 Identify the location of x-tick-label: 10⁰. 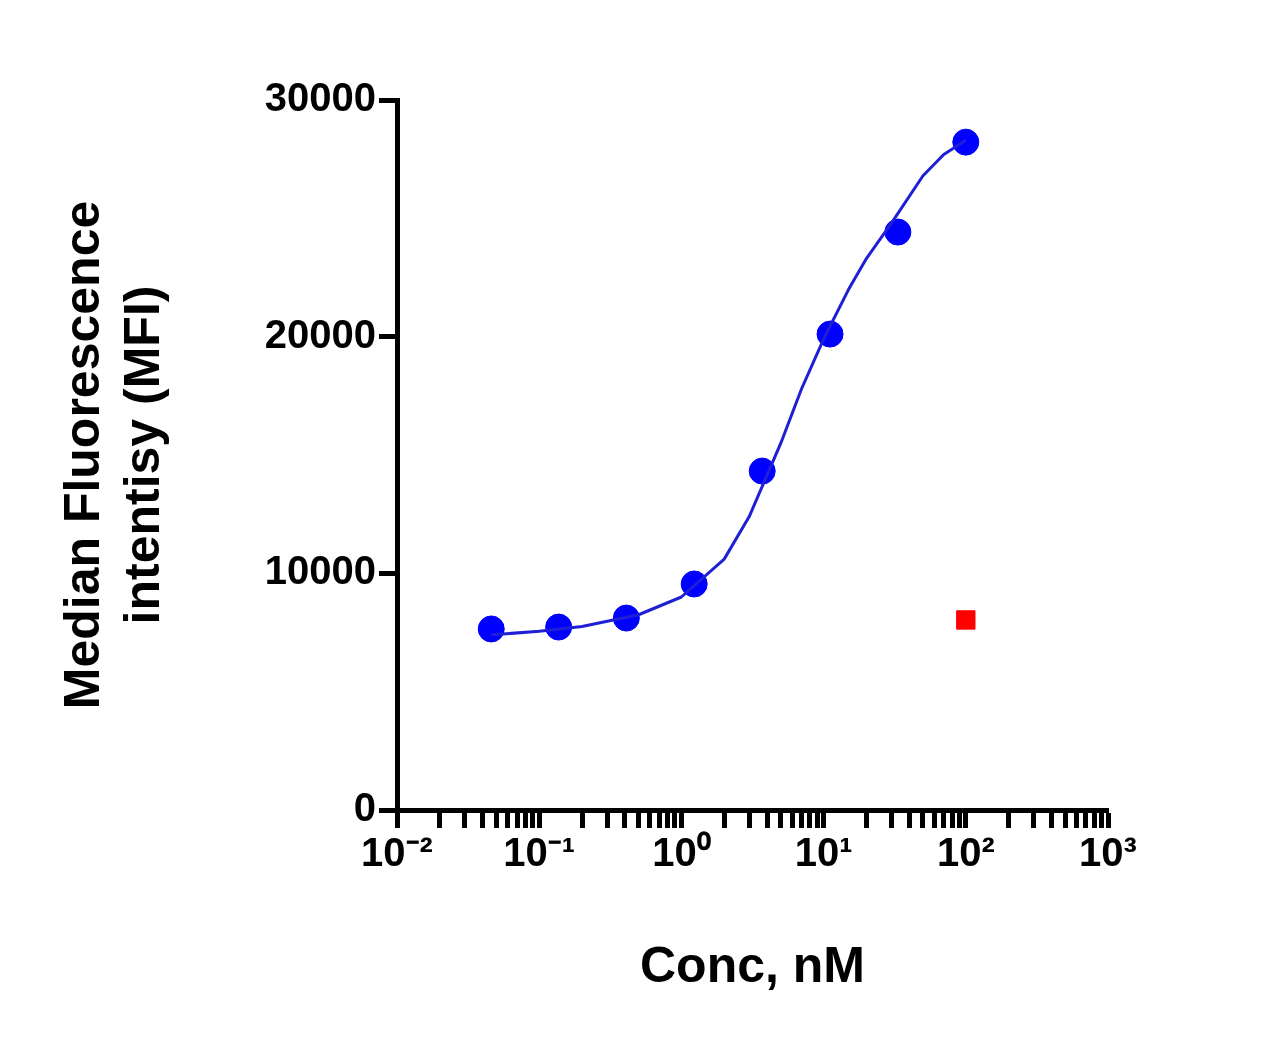
(681, 852).